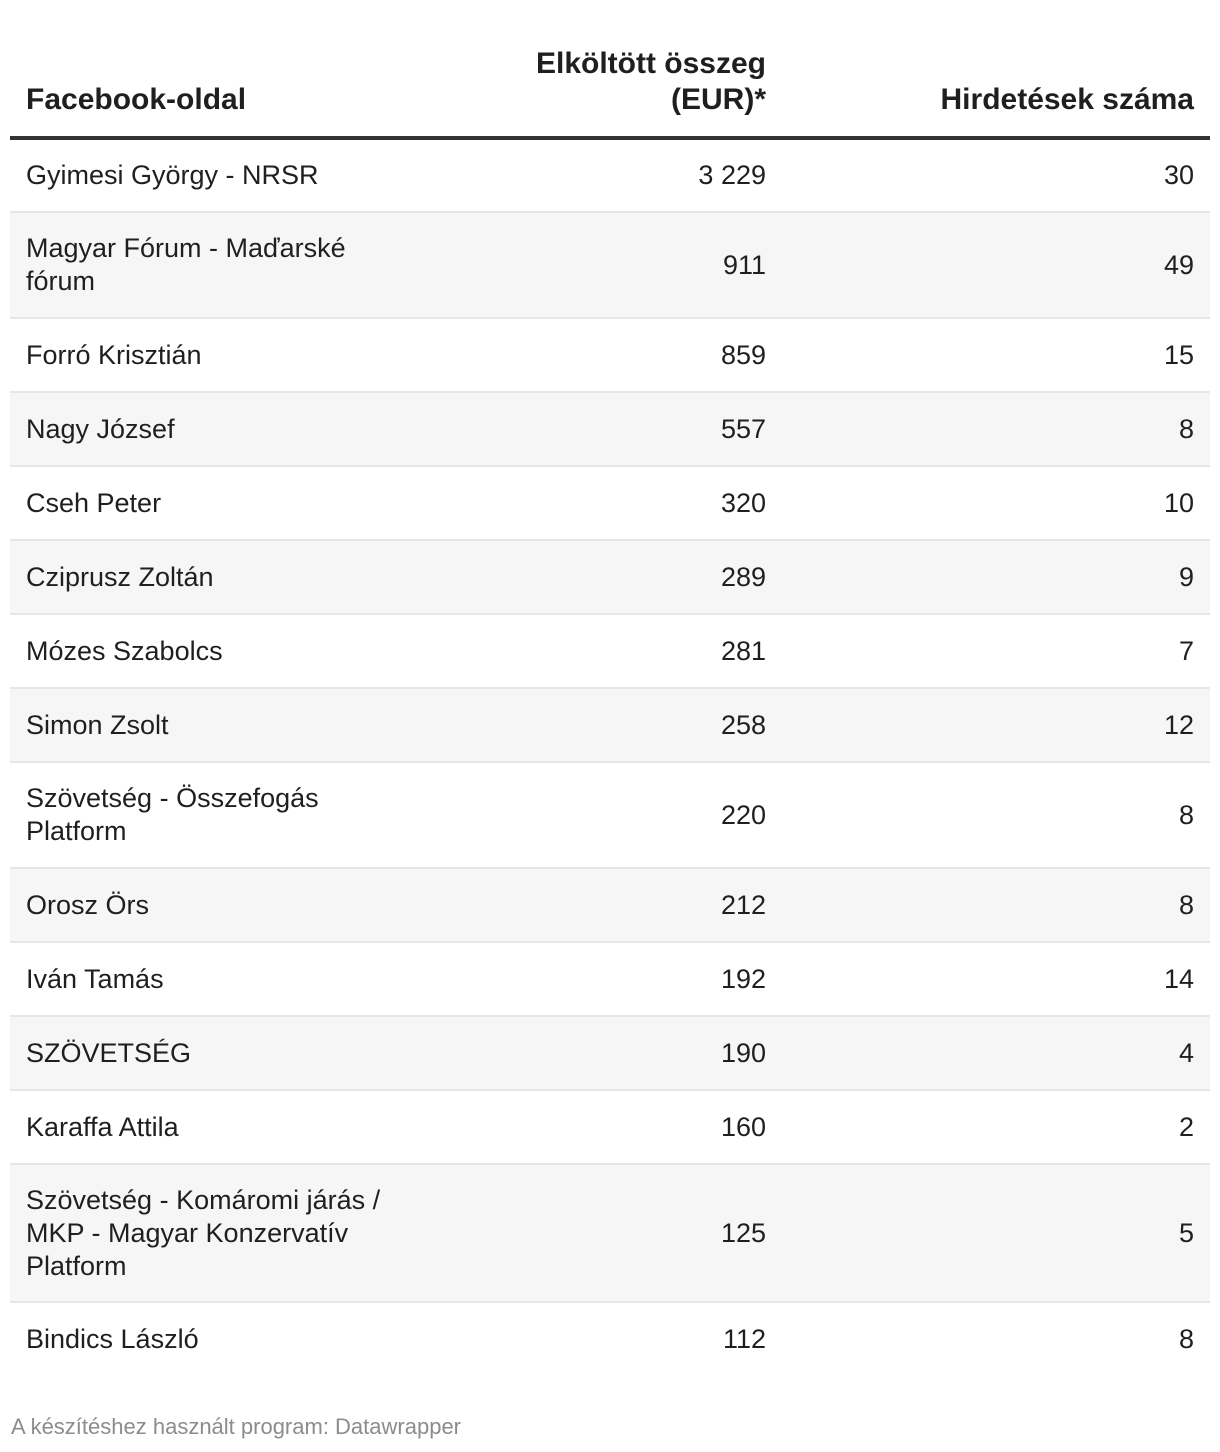  I want to click on page-name-line: fórum, so click(61, 281).